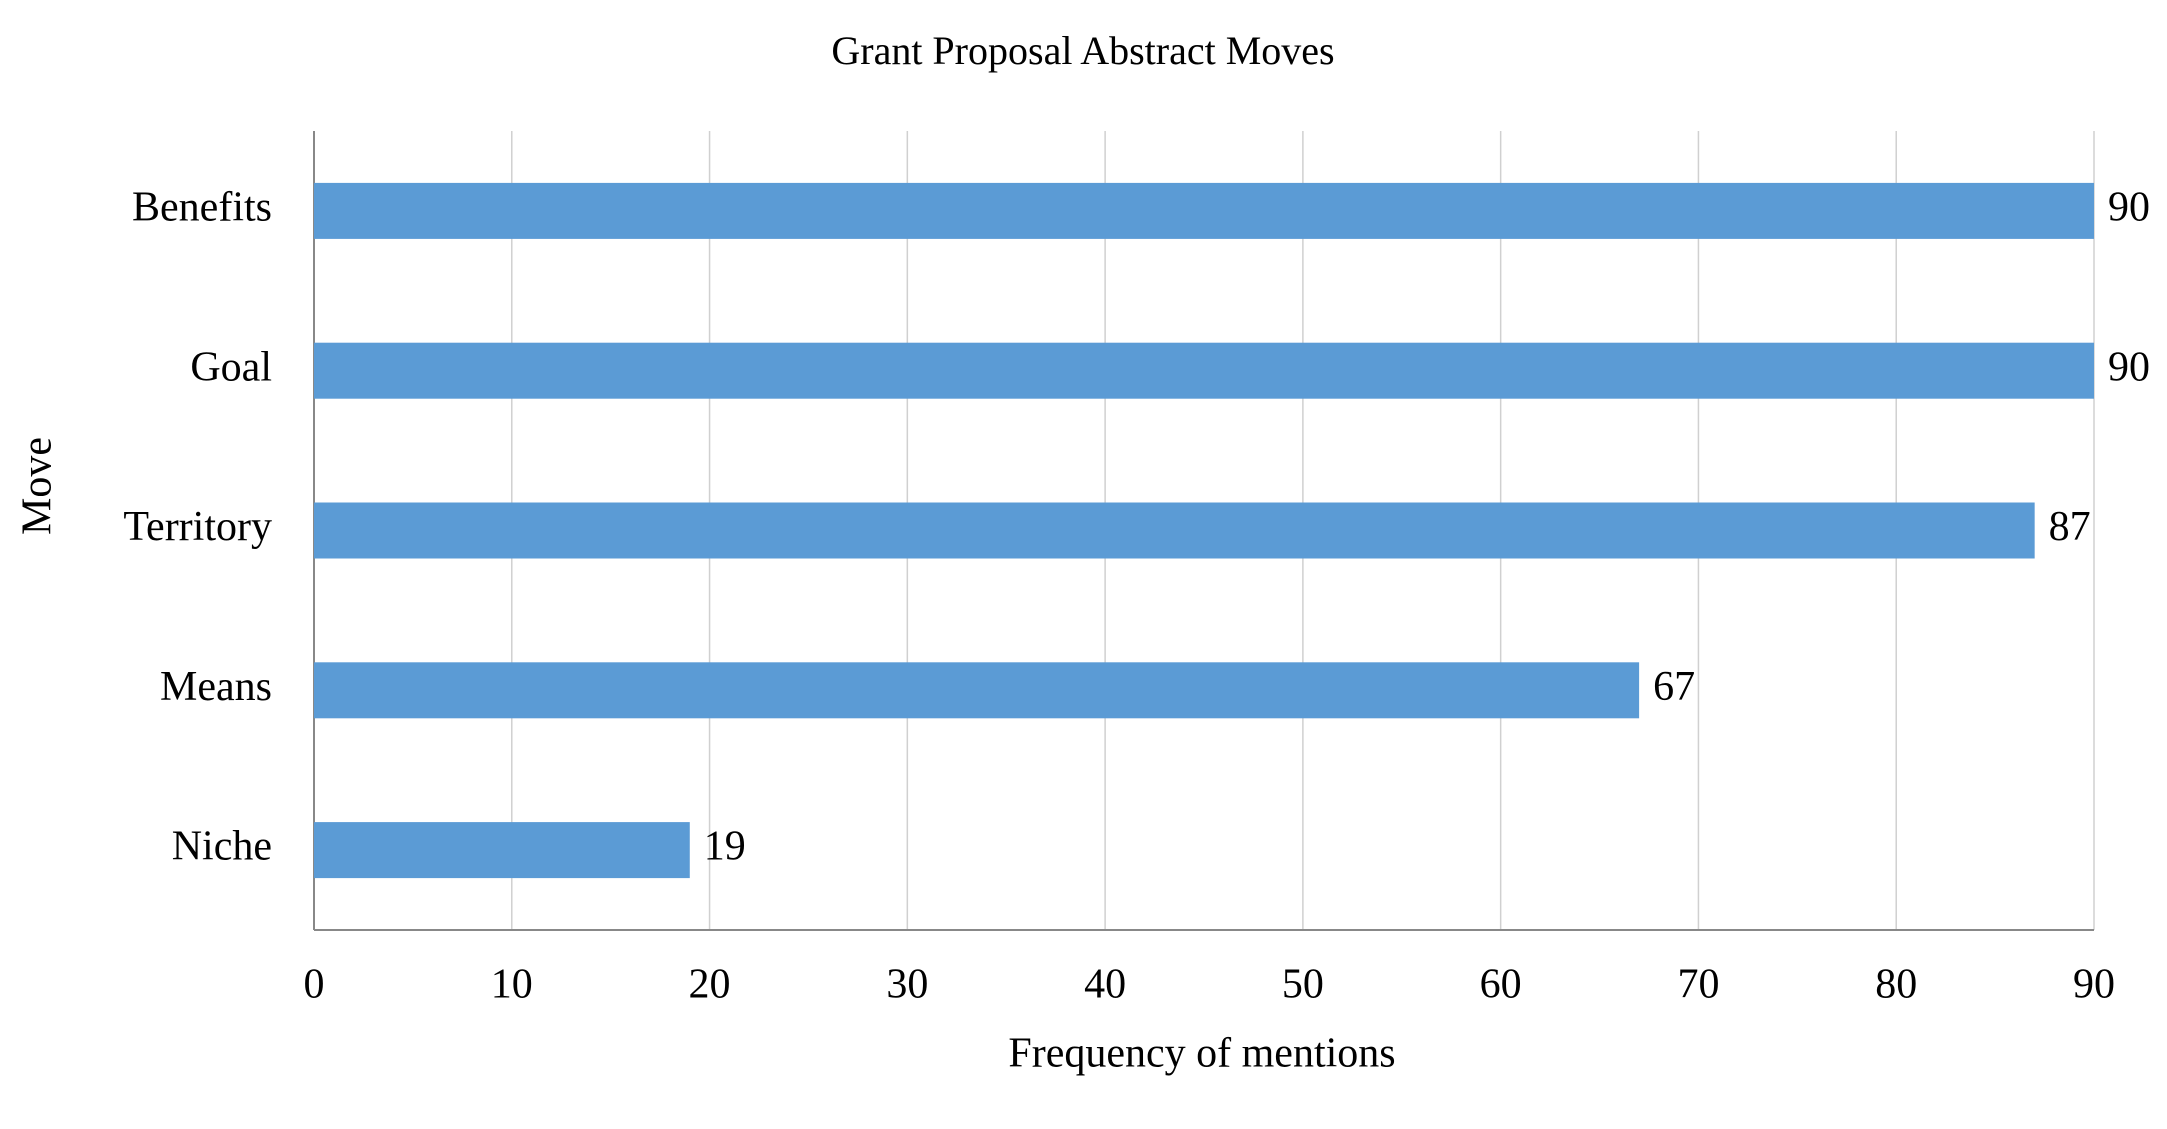  What do you see at coordinates (222, 847) in the screenshot?
I see `y-tick-label: Niche` at bounding box center [222, 847].